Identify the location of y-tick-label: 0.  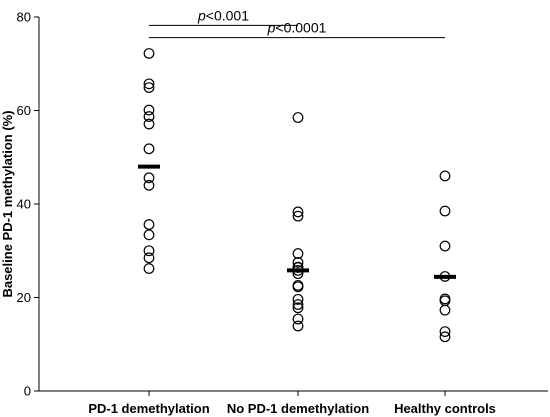
(27, 391).